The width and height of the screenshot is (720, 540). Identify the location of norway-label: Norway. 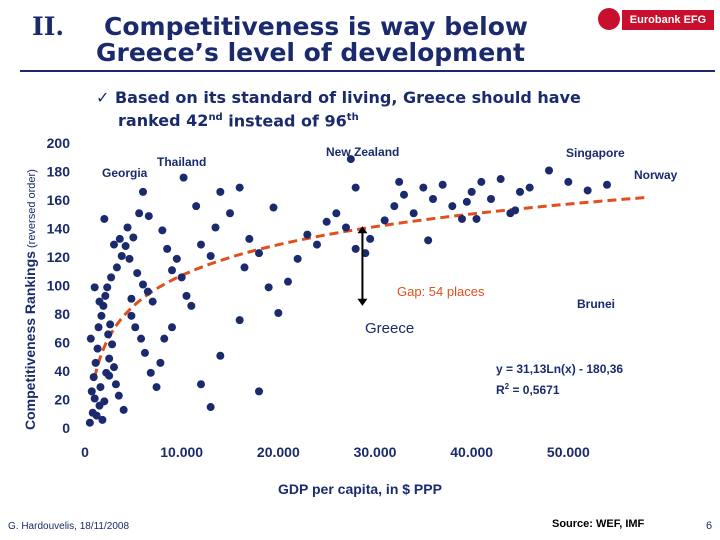
(656, 175).